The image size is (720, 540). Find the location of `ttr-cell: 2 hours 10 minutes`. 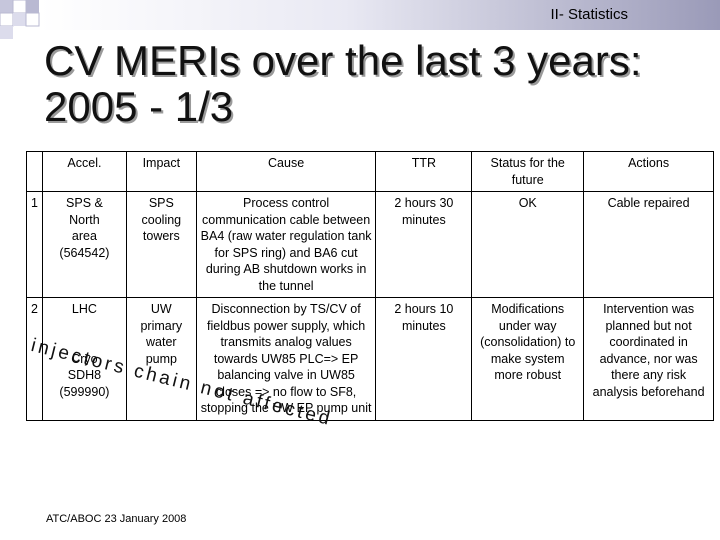

ttr-cell: 2 hours 10 minutes is located at coordinates (424, 359).